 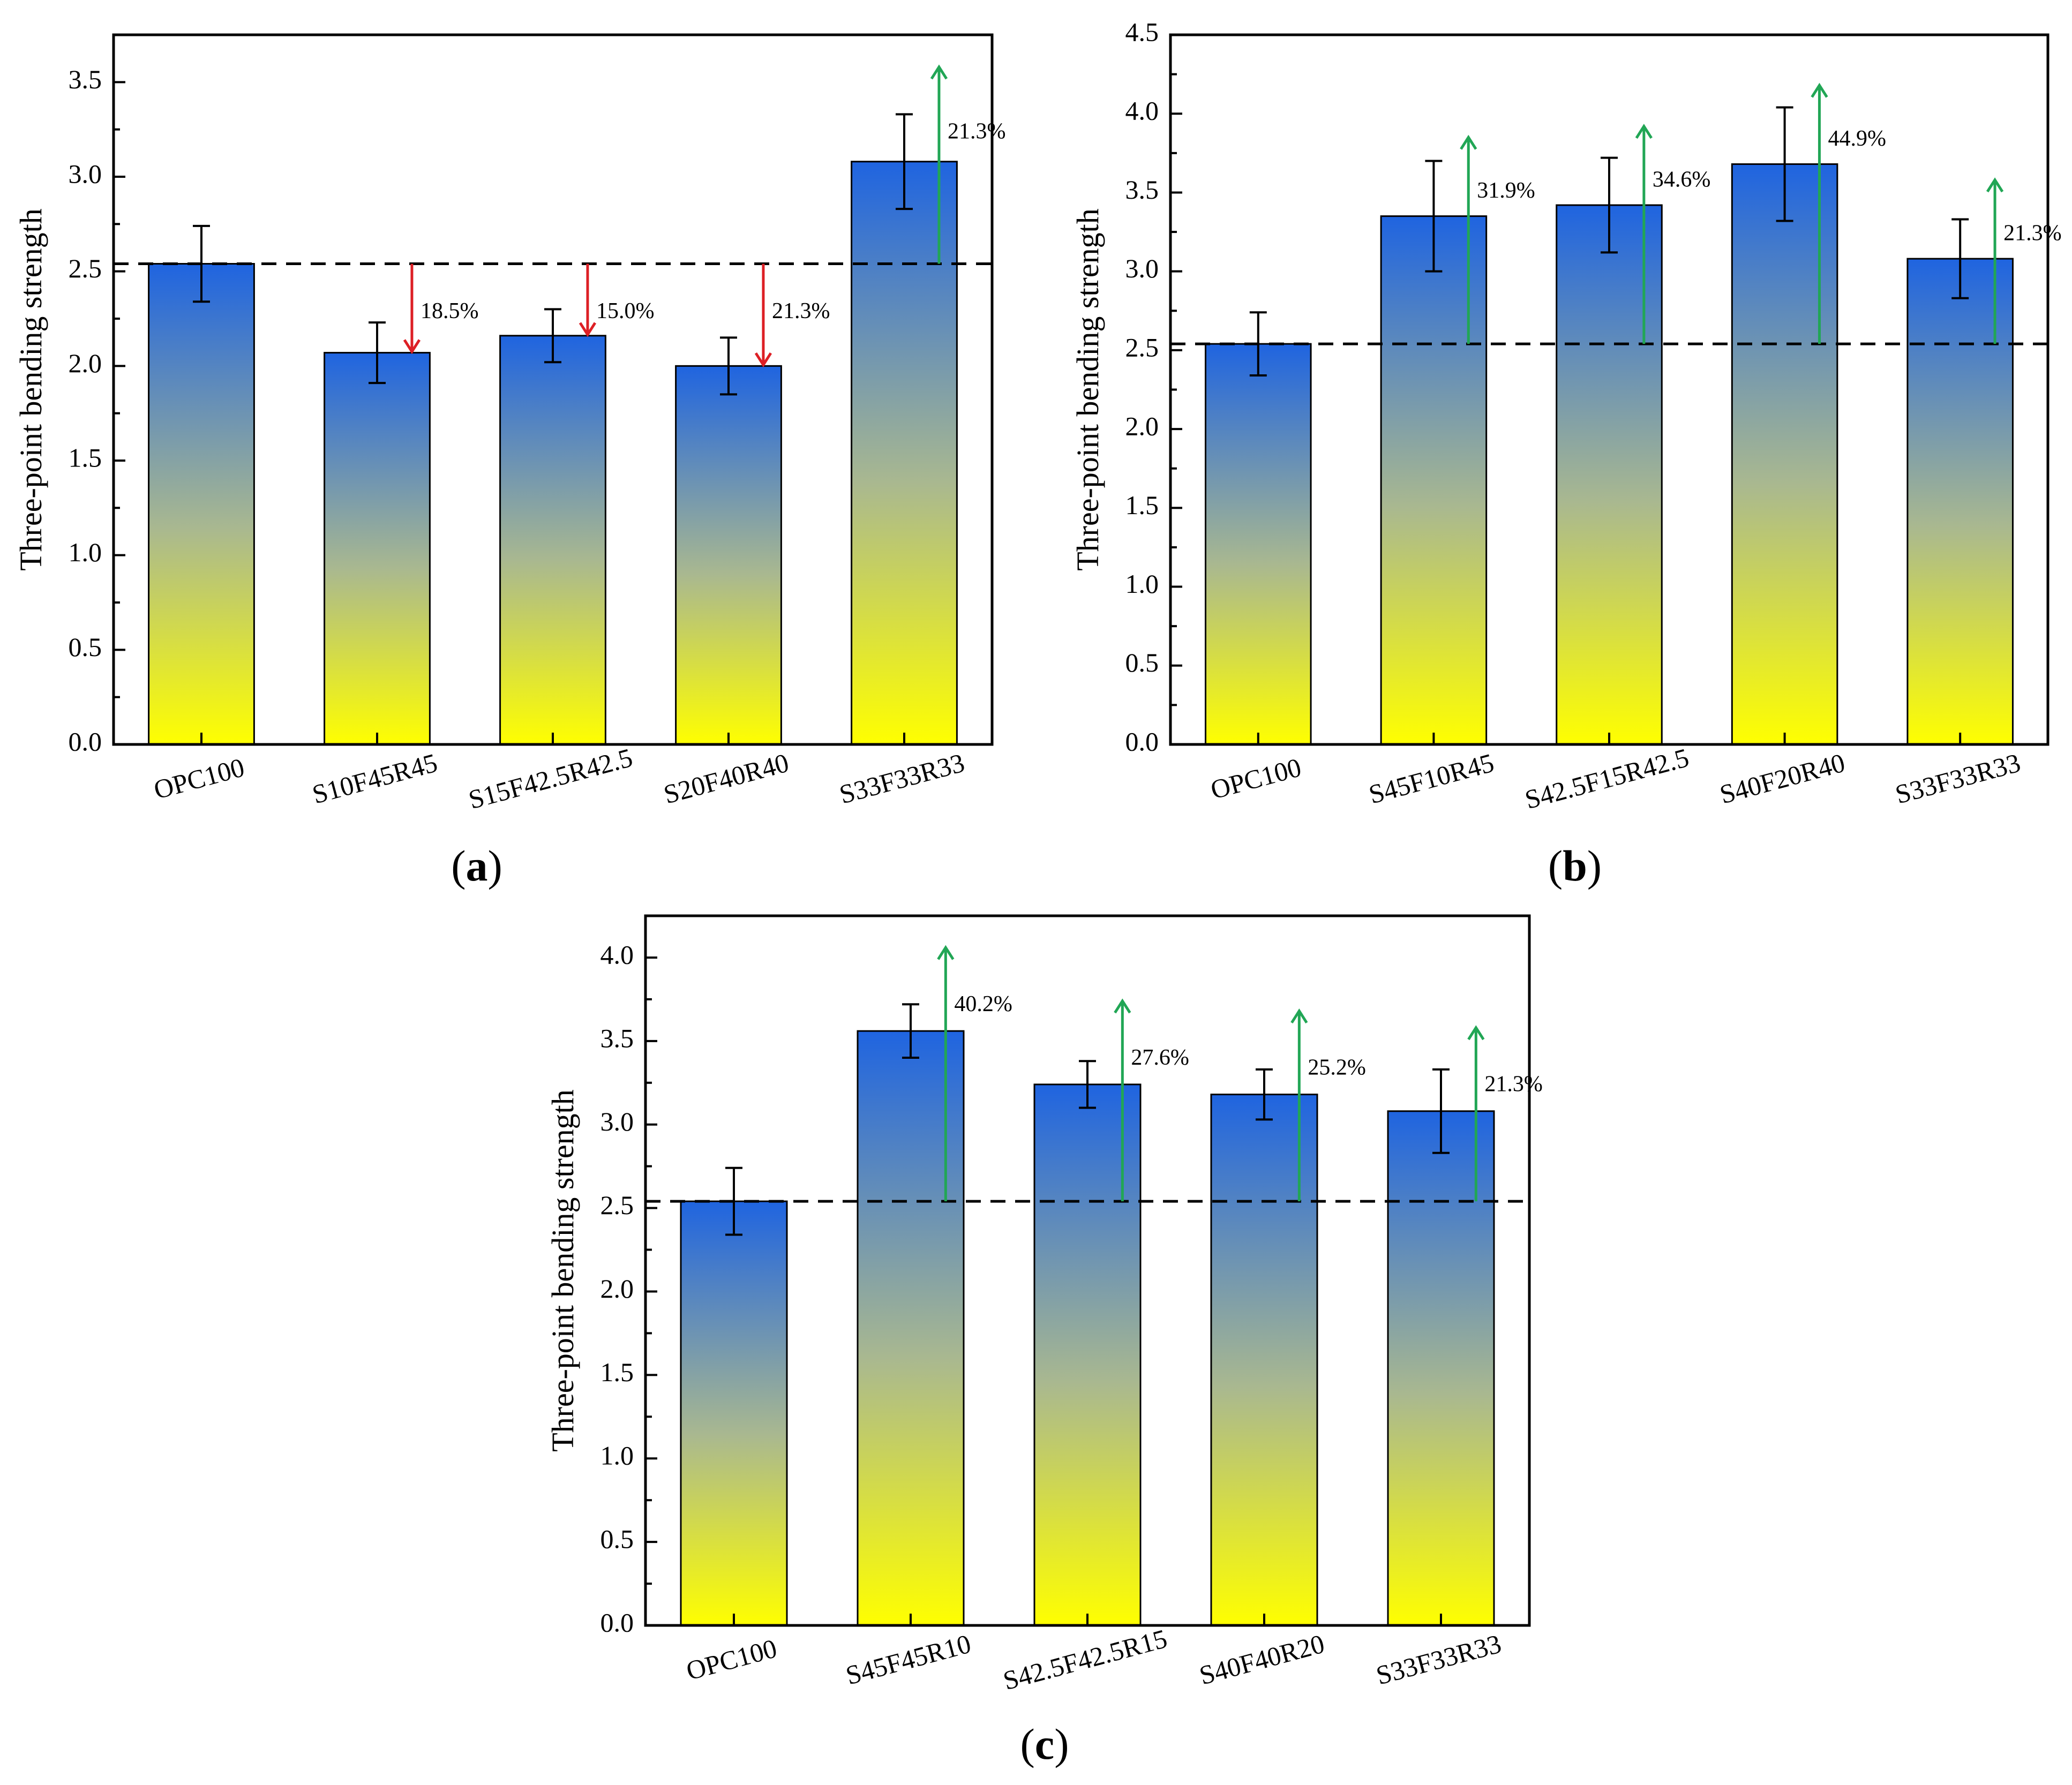 What do you see at coordinates (617, 1289) in the screenshot?
I see `y-tick-label-c-4: 2.0` at bounding box center [617, 1289].